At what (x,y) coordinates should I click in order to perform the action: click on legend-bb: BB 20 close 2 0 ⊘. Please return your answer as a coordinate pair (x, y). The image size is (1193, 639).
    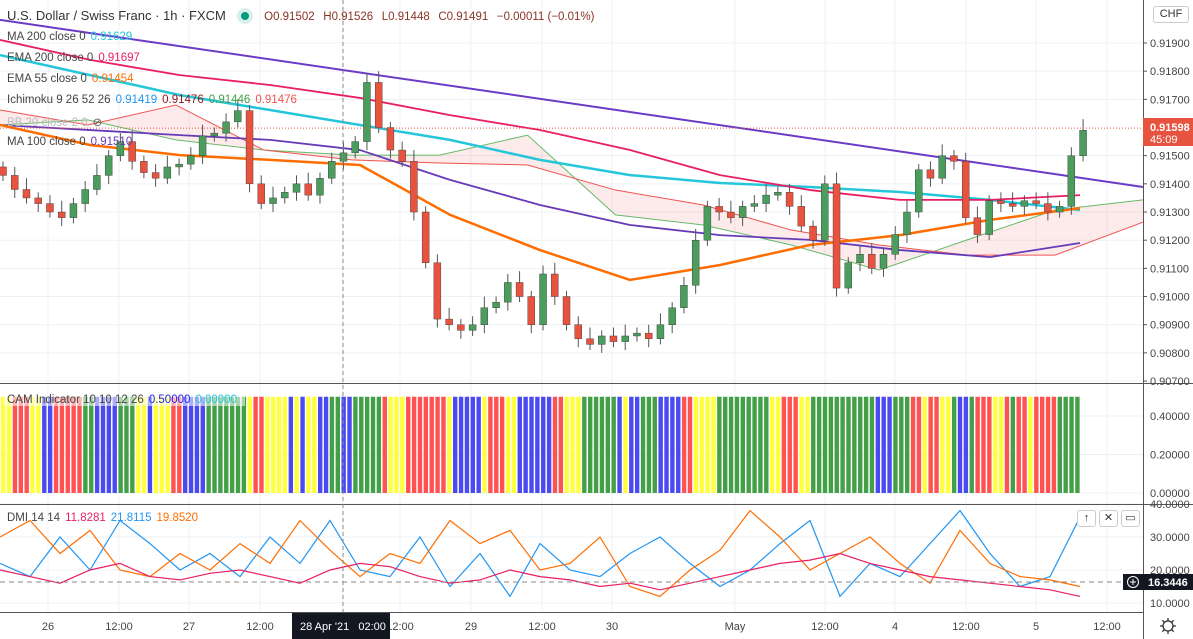
    Looking at the image, I should click on (57, 122).